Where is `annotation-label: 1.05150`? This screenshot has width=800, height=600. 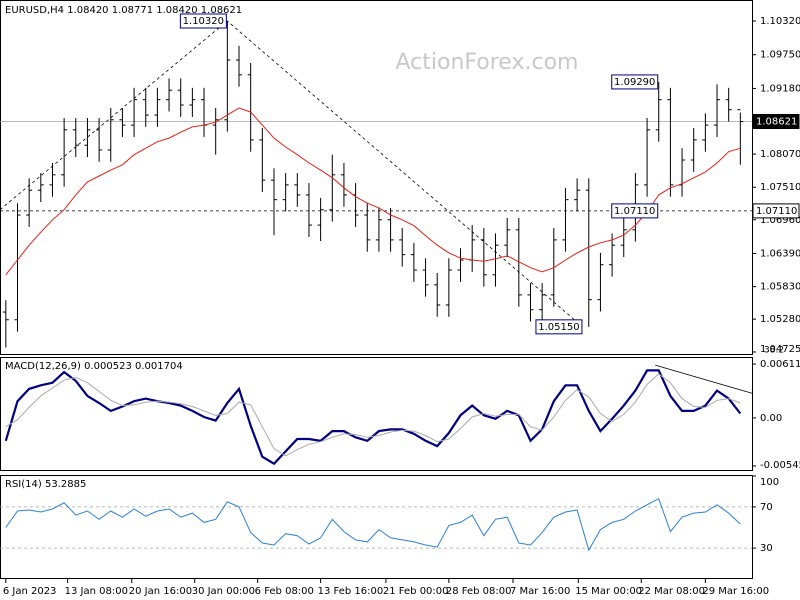 annotation-label: 1.05150 is located at coordinates (558, 327).